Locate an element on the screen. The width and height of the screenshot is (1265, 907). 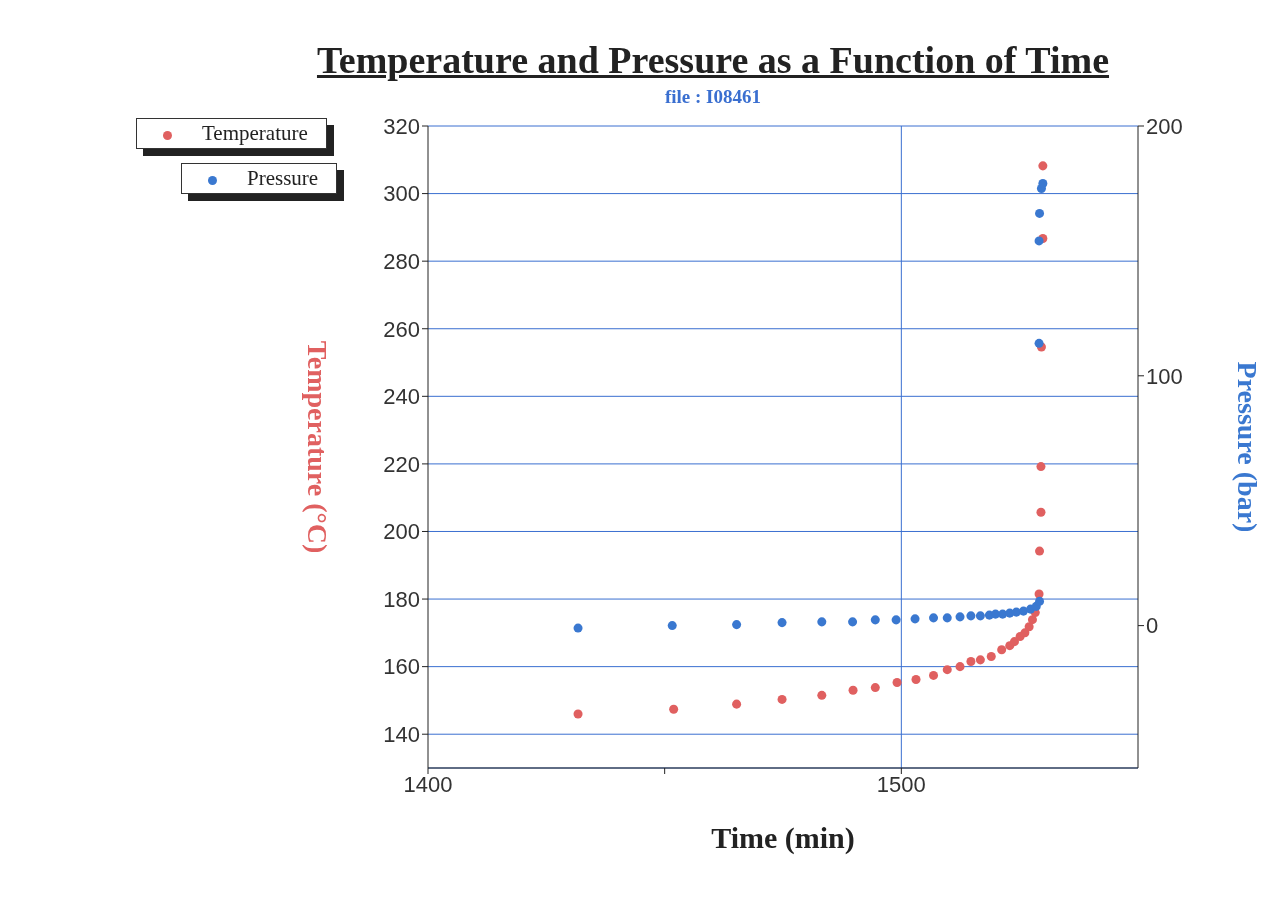
y-axis-title: Temperature (°C) is located at coordinates (318, 447).